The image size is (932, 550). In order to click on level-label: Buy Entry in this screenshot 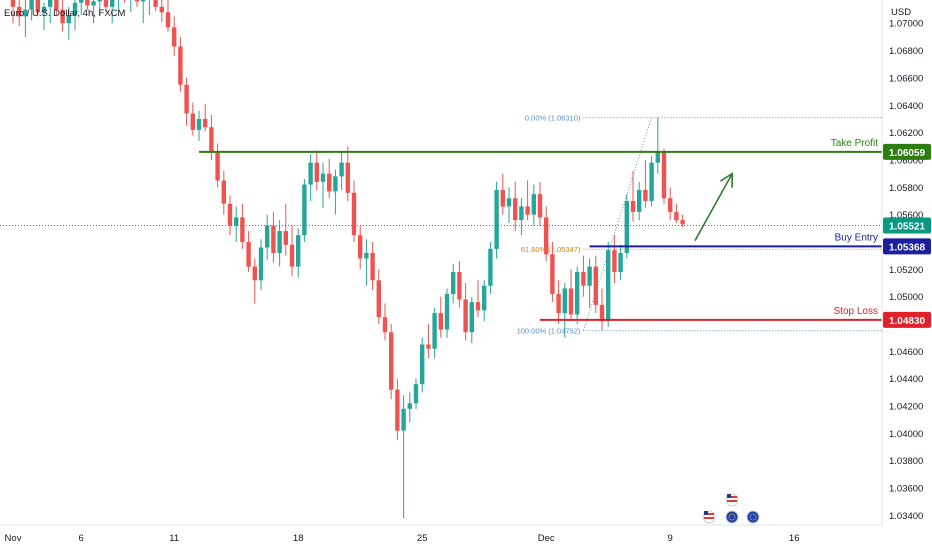, I will do `click(856, 237)`.